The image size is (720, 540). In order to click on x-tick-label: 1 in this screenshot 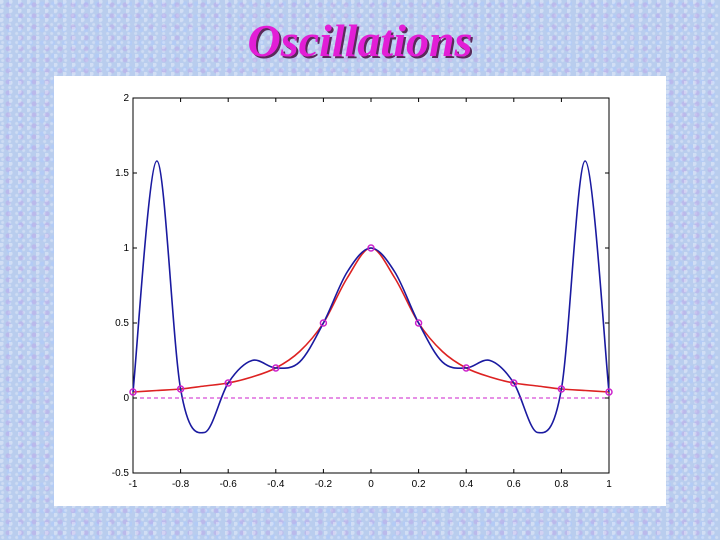, I will do `click(609, 484)`.